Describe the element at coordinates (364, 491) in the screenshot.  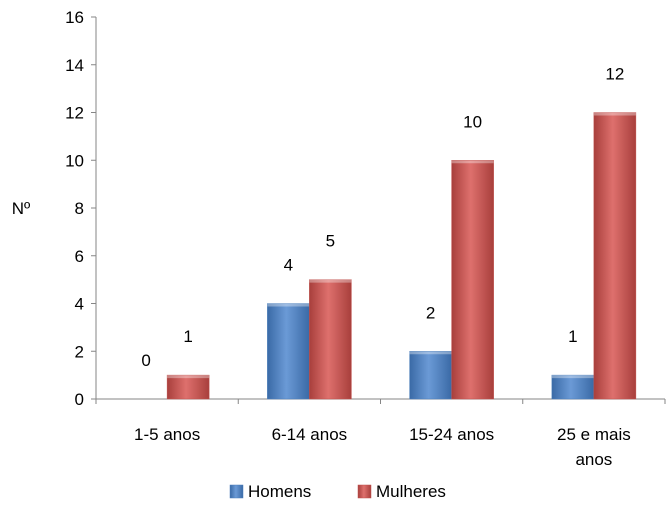
I see `legend-swatch-mulheres` at that location.